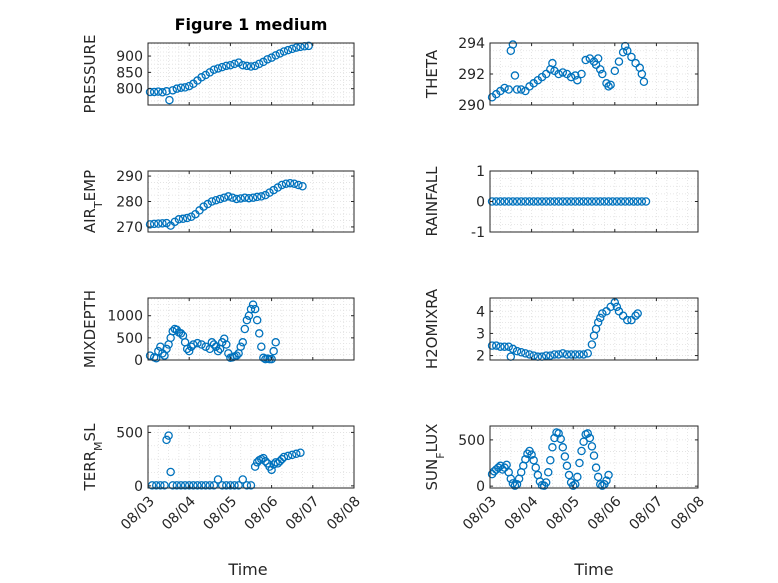 This screenshot has height=583, width=778. Describe the element at coordinates (262, 513) in the screenshot. I see `x-tick-label: 08/06` at that location.